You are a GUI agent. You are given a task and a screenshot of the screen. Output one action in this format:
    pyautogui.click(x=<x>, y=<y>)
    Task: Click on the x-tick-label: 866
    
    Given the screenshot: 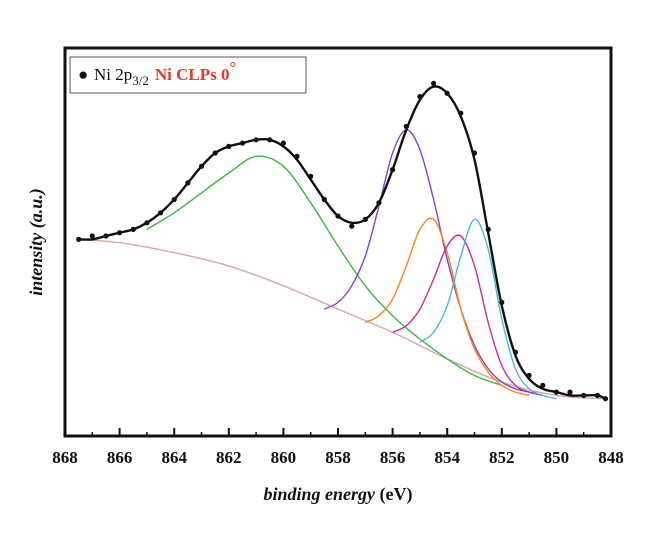 What is the action you would take?
    pyautogui.click(x=120, y=457)
    